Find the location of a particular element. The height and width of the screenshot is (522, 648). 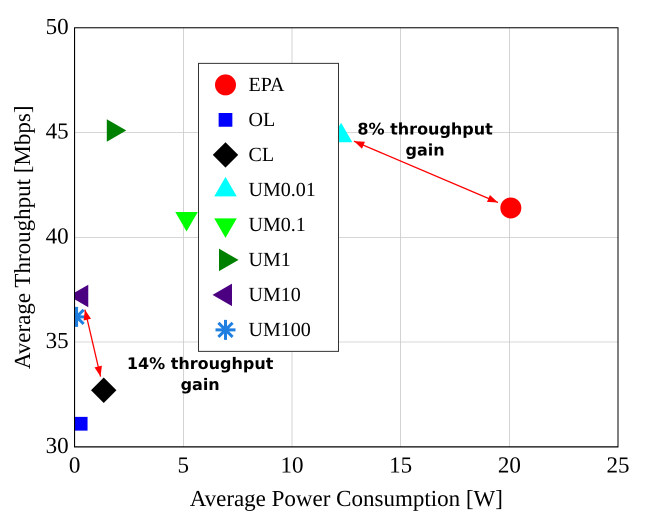

legend-label: UM1 is located at coordinates (269, 260).